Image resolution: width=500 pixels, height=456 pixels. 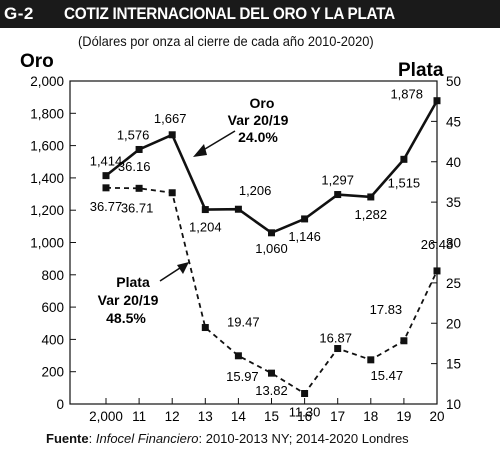 What do you see at coordinates (271, 416) in the screenshot?
I see `x-tick-label: 15` at bounding box center [271, 416].